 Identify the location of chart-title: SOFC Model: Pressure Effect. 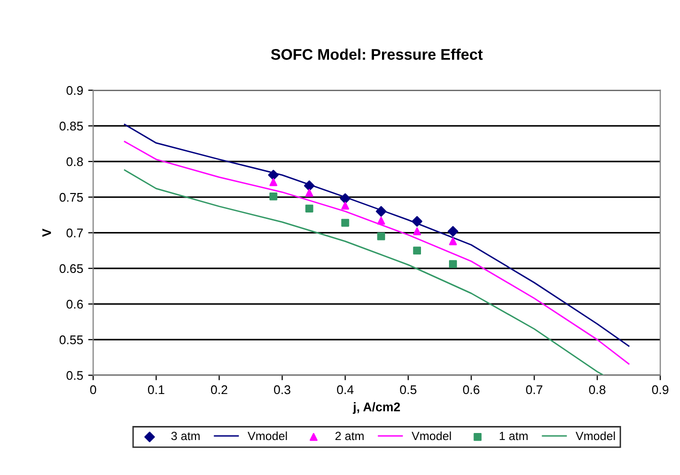
(377, 54).